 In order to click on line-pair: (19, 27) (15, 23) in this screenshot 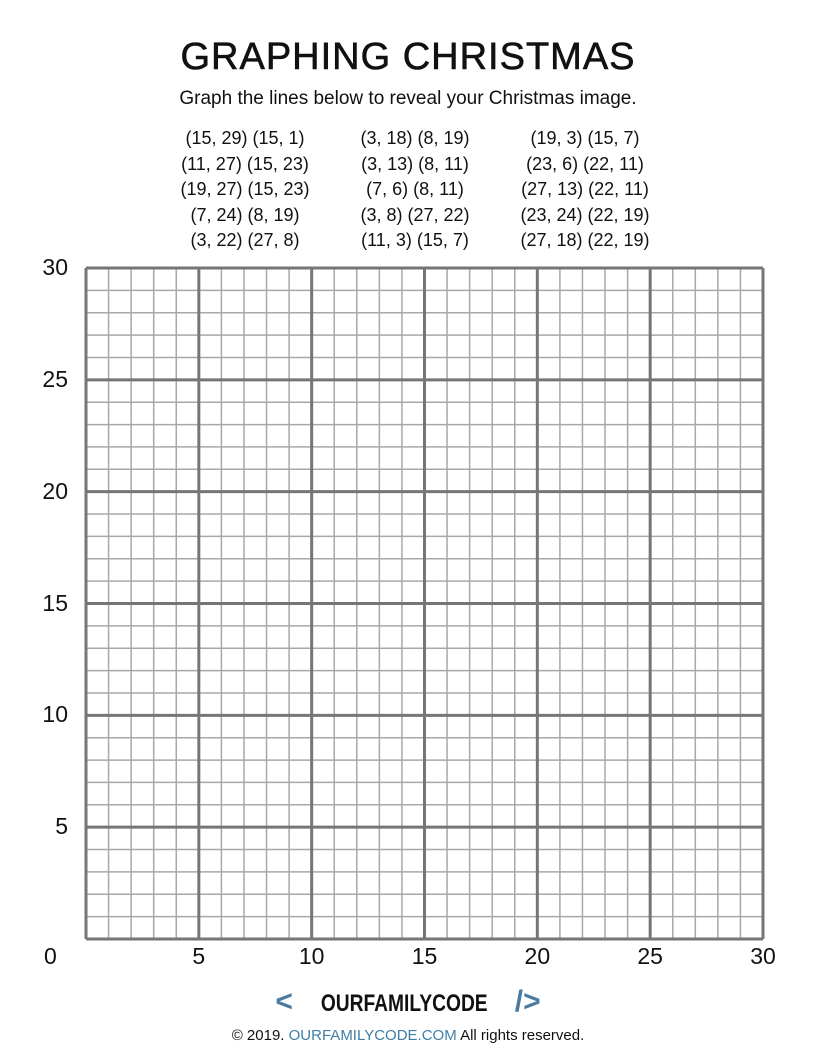, I will do `click(245, 189)`.